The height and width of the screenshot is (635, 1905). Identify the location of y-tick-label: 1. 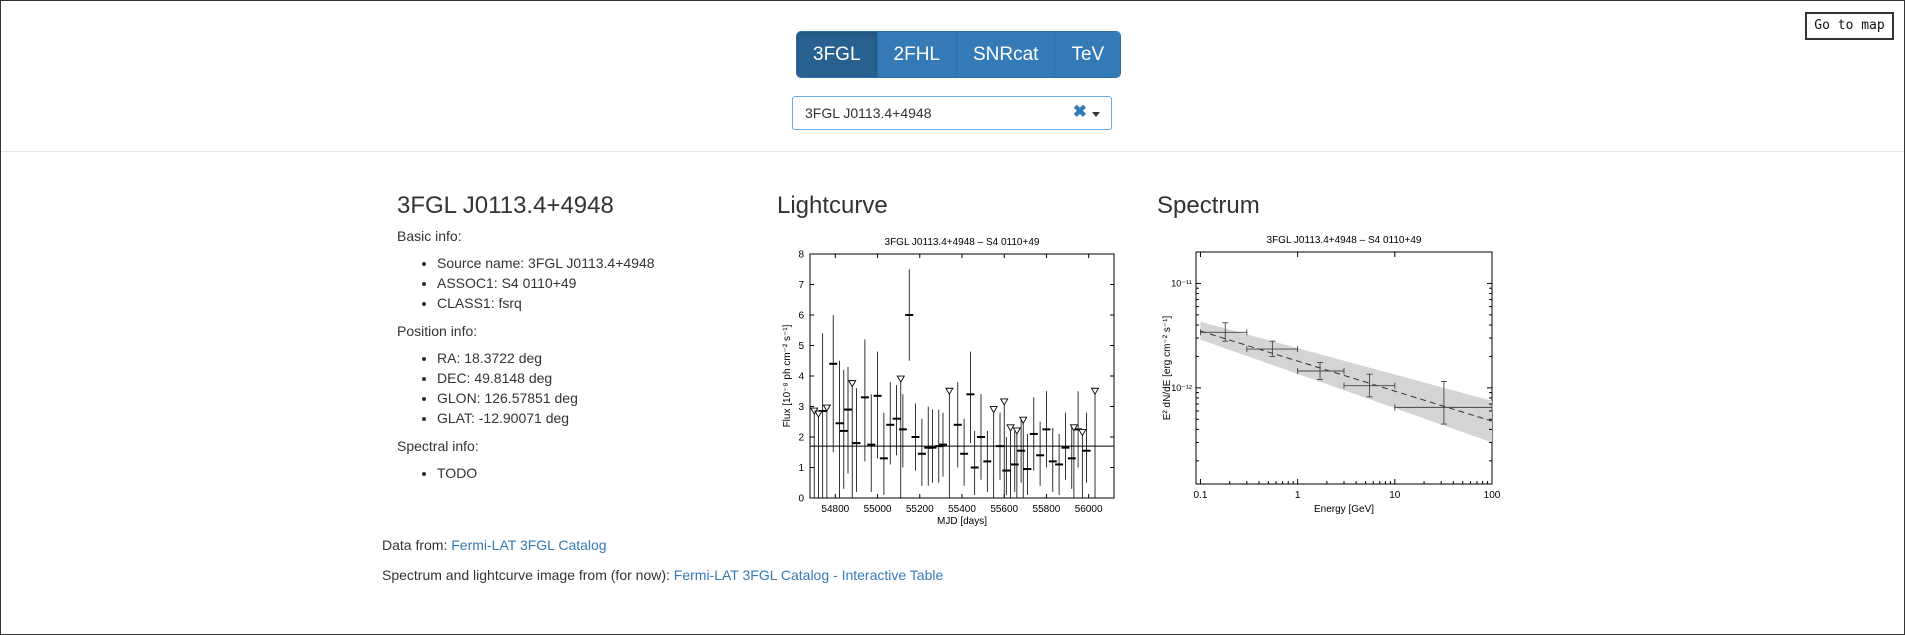
(801, 468).